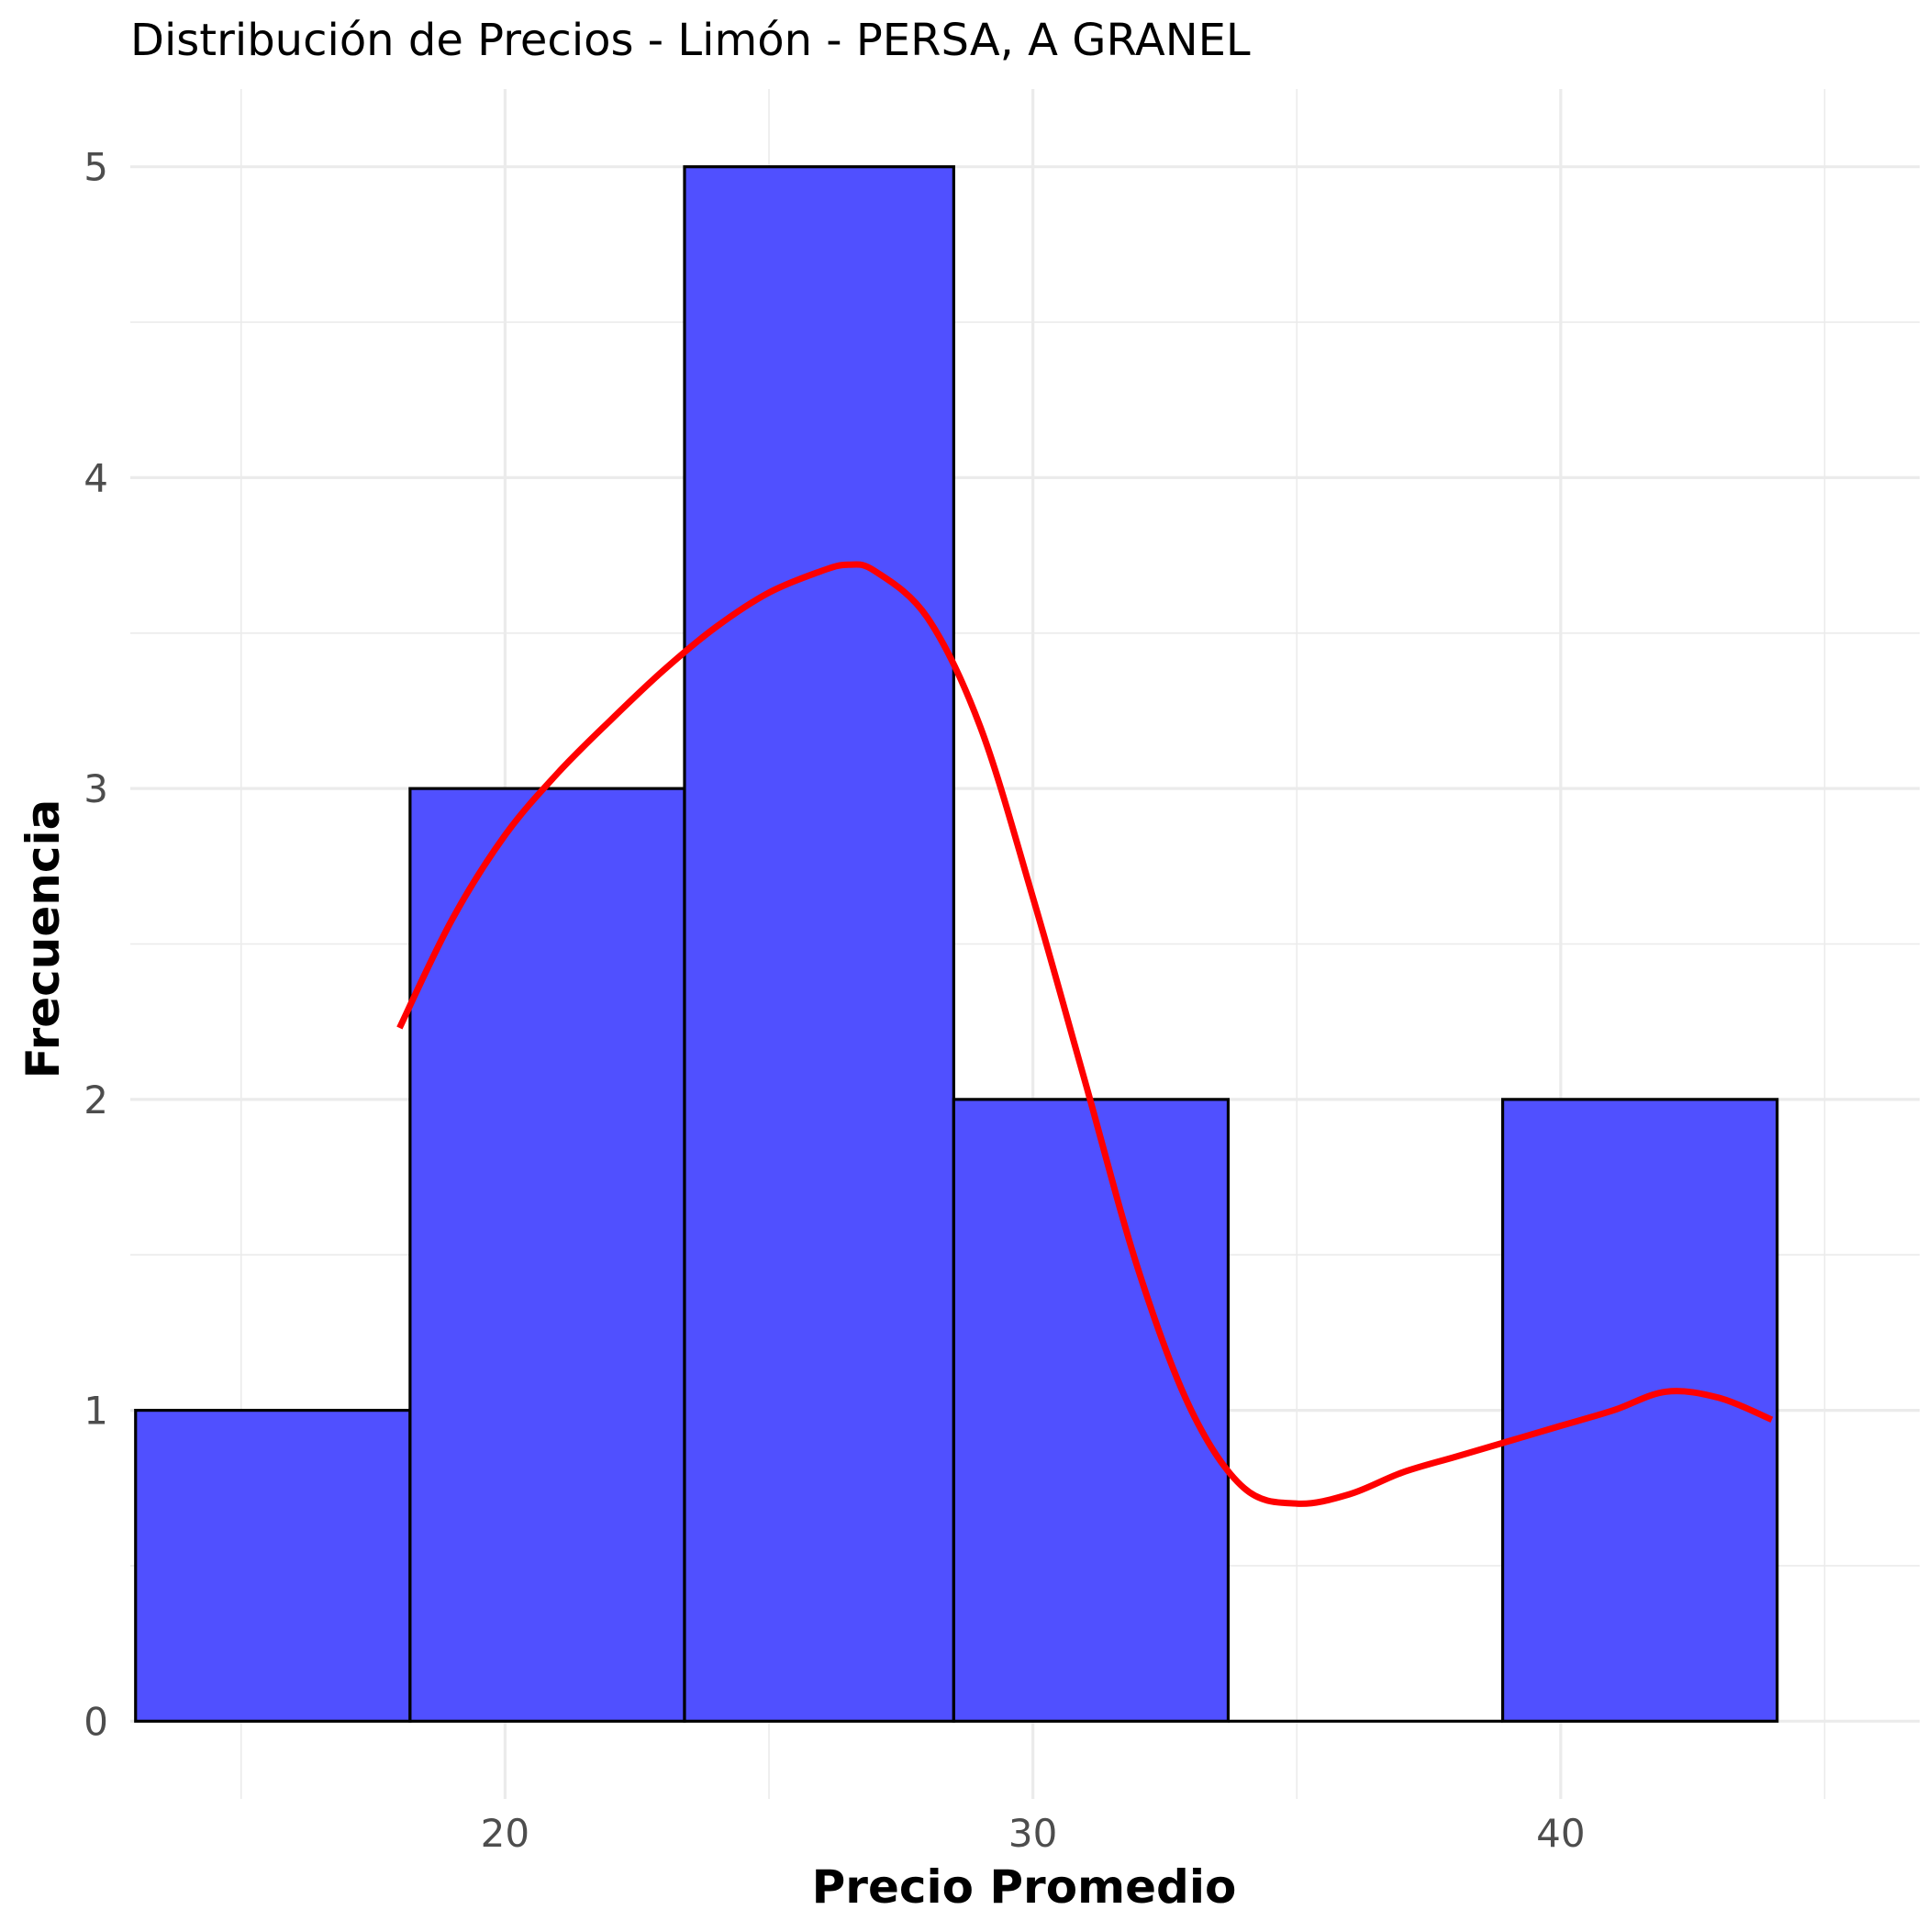 Image resolution: width=1927 pixels, height=1932 pixels. I want to click on x-tick-label: 30, so click(1032, 1833).